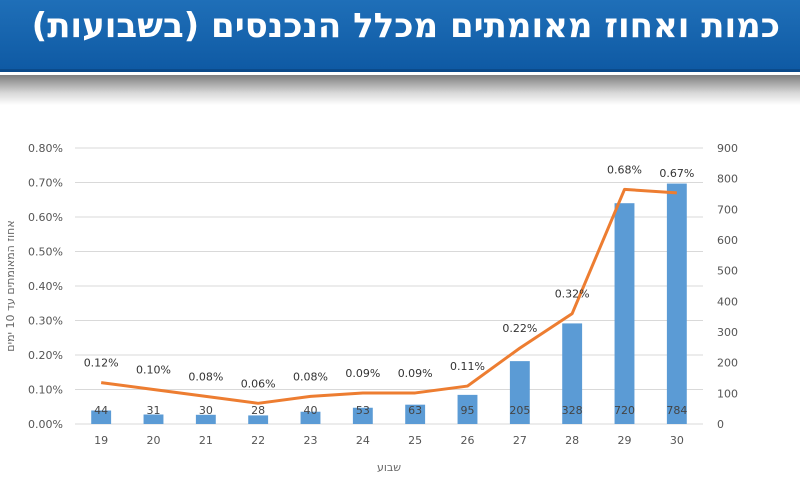 The height and width of the screenshot is (480, 800). What do you see at coordinates (45, 252) in the screenshot?
I see `y-tick-label: 0.50%` at bounding box center [45, 252].